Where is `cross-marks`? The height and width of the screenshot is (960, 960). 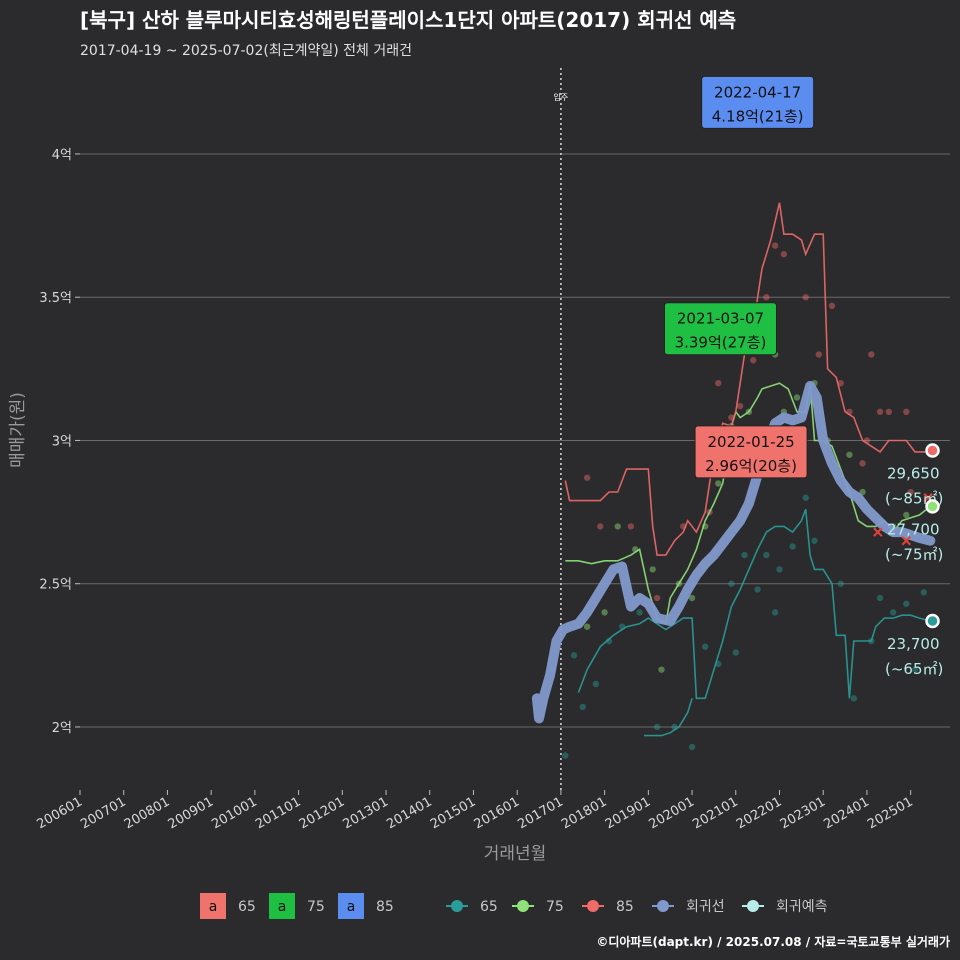
cross-marks is located at coordinates (903, 519).